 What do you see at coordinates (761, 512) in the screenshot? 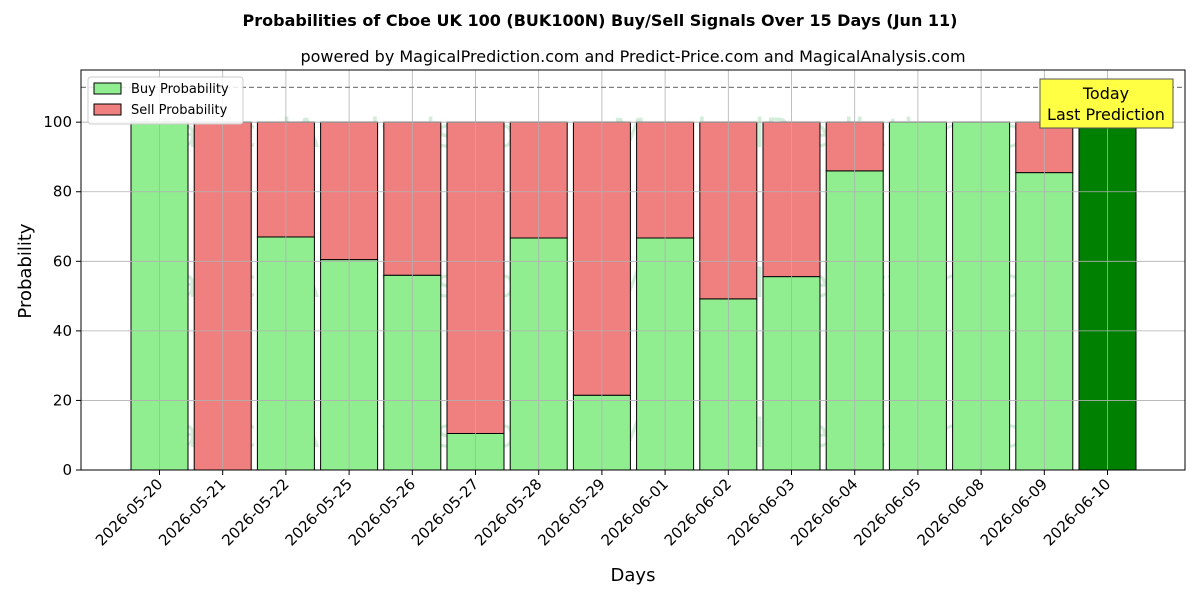
I see `x-tick-label: 2026-06-03` at bounding box center [761, 512].